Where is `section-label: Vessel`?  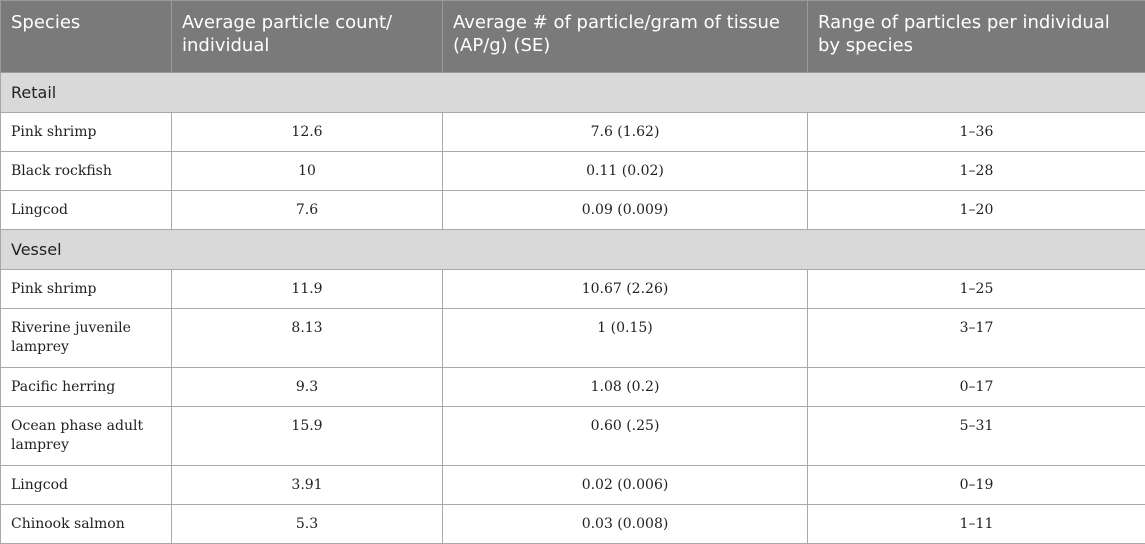
section-label: Vessel is located at coordinates (573, 250).